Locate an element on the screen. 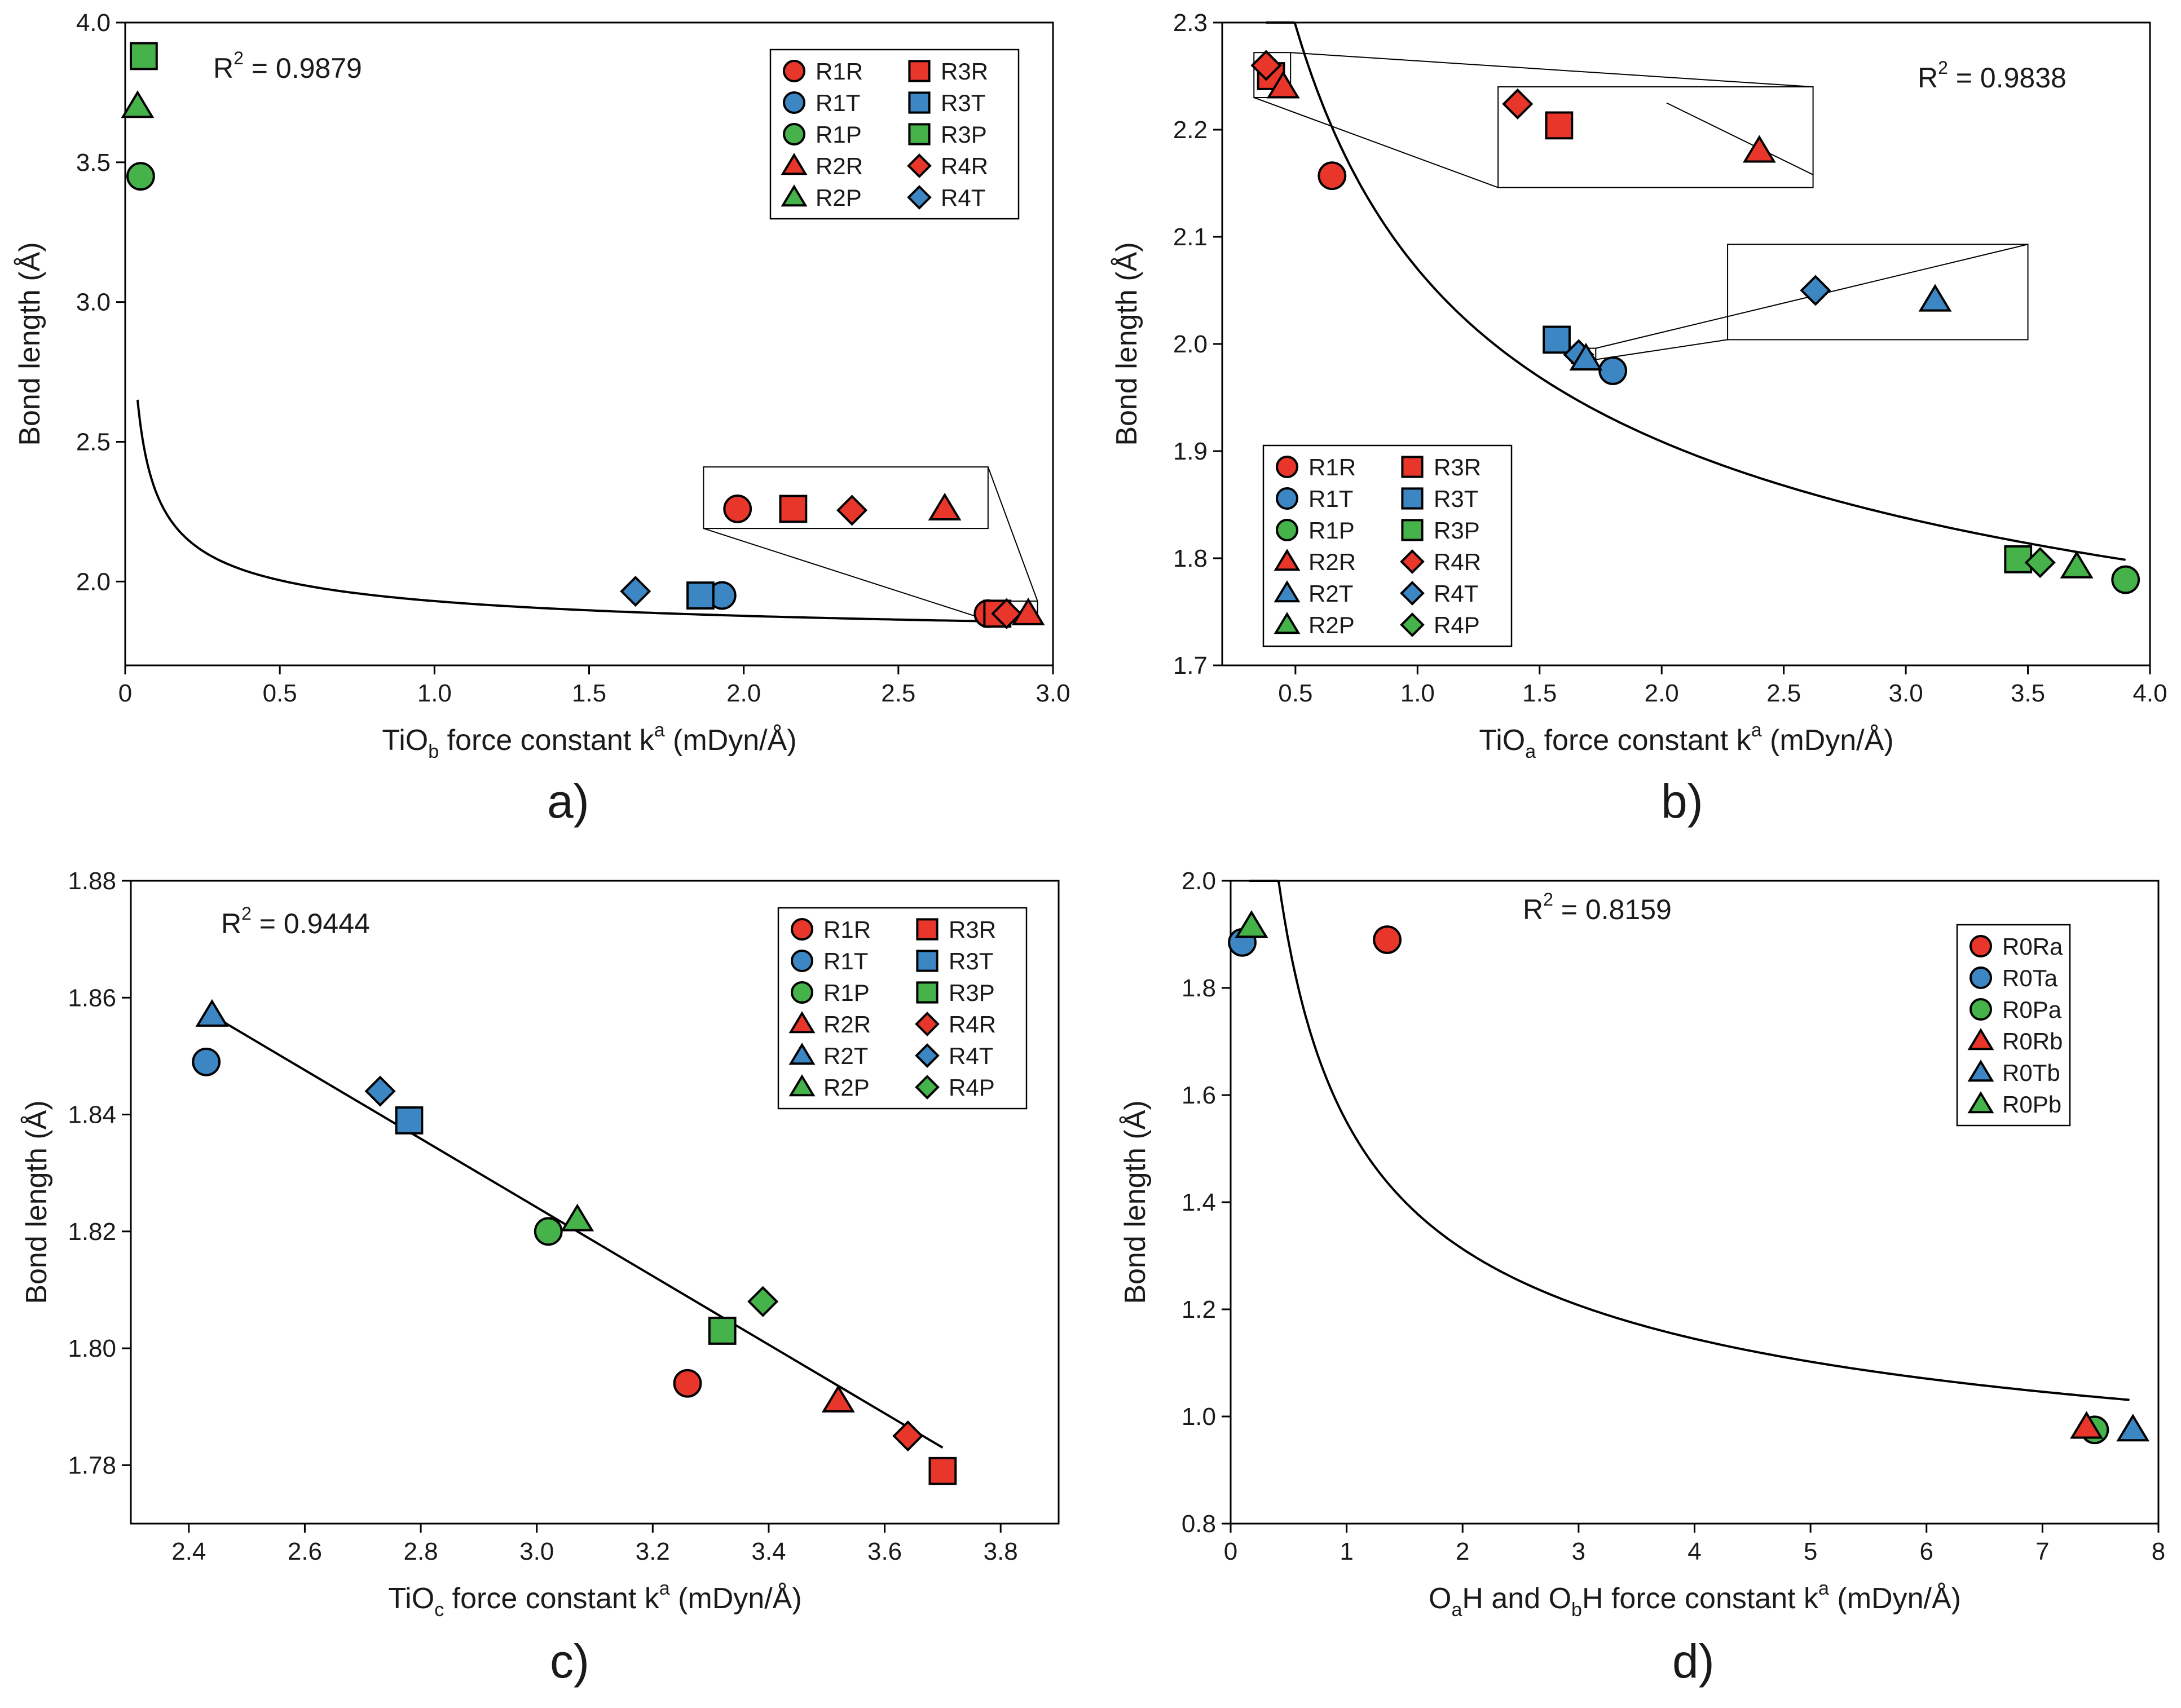  legend-label-R0Pa: R0Pa is located at coordinates (2032, 1009).